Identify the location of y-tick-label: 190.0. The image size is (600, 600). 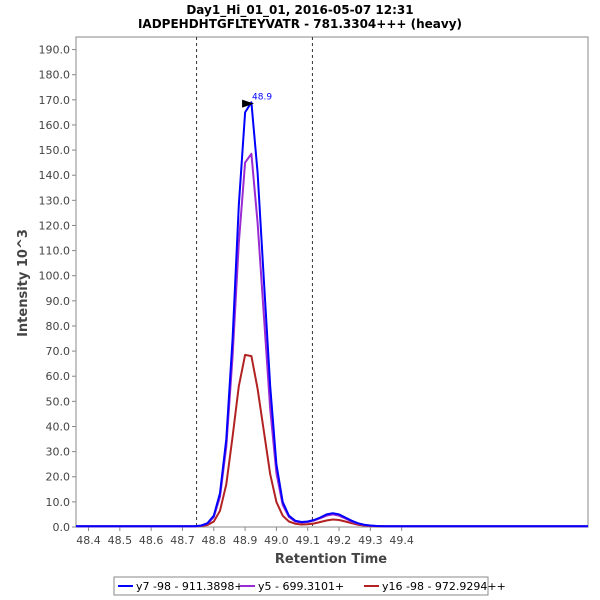
(55, 50).